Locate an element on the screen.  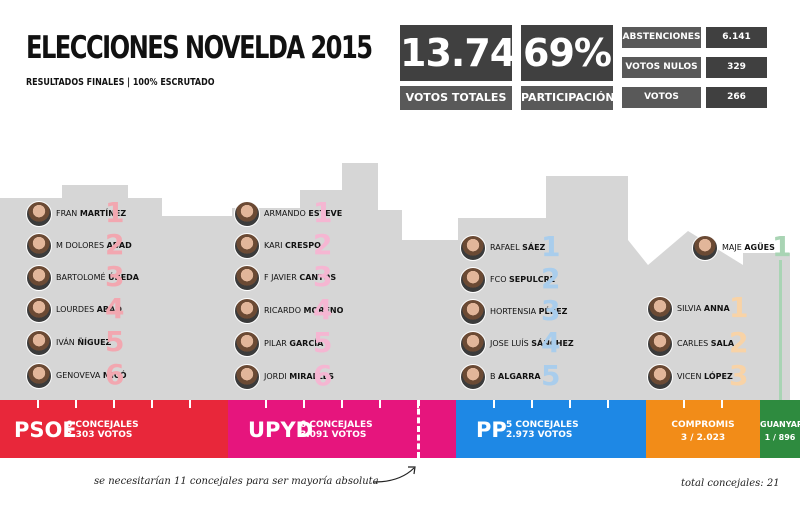
votos-nulos-label: VOTOS NULOS is located at coordinates (661, 67).